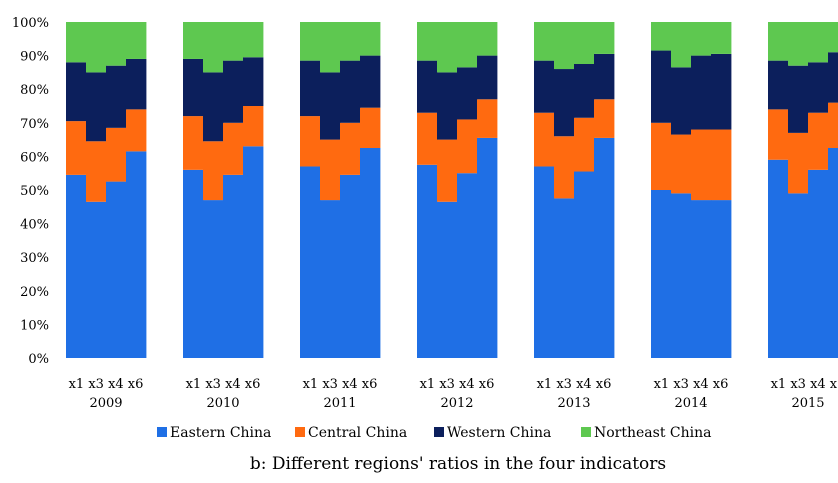 The image size is (838, 483). Describe the element at coordinates (30, 23) in the screenshot. I see `y-tick-label: 100%` at that location.